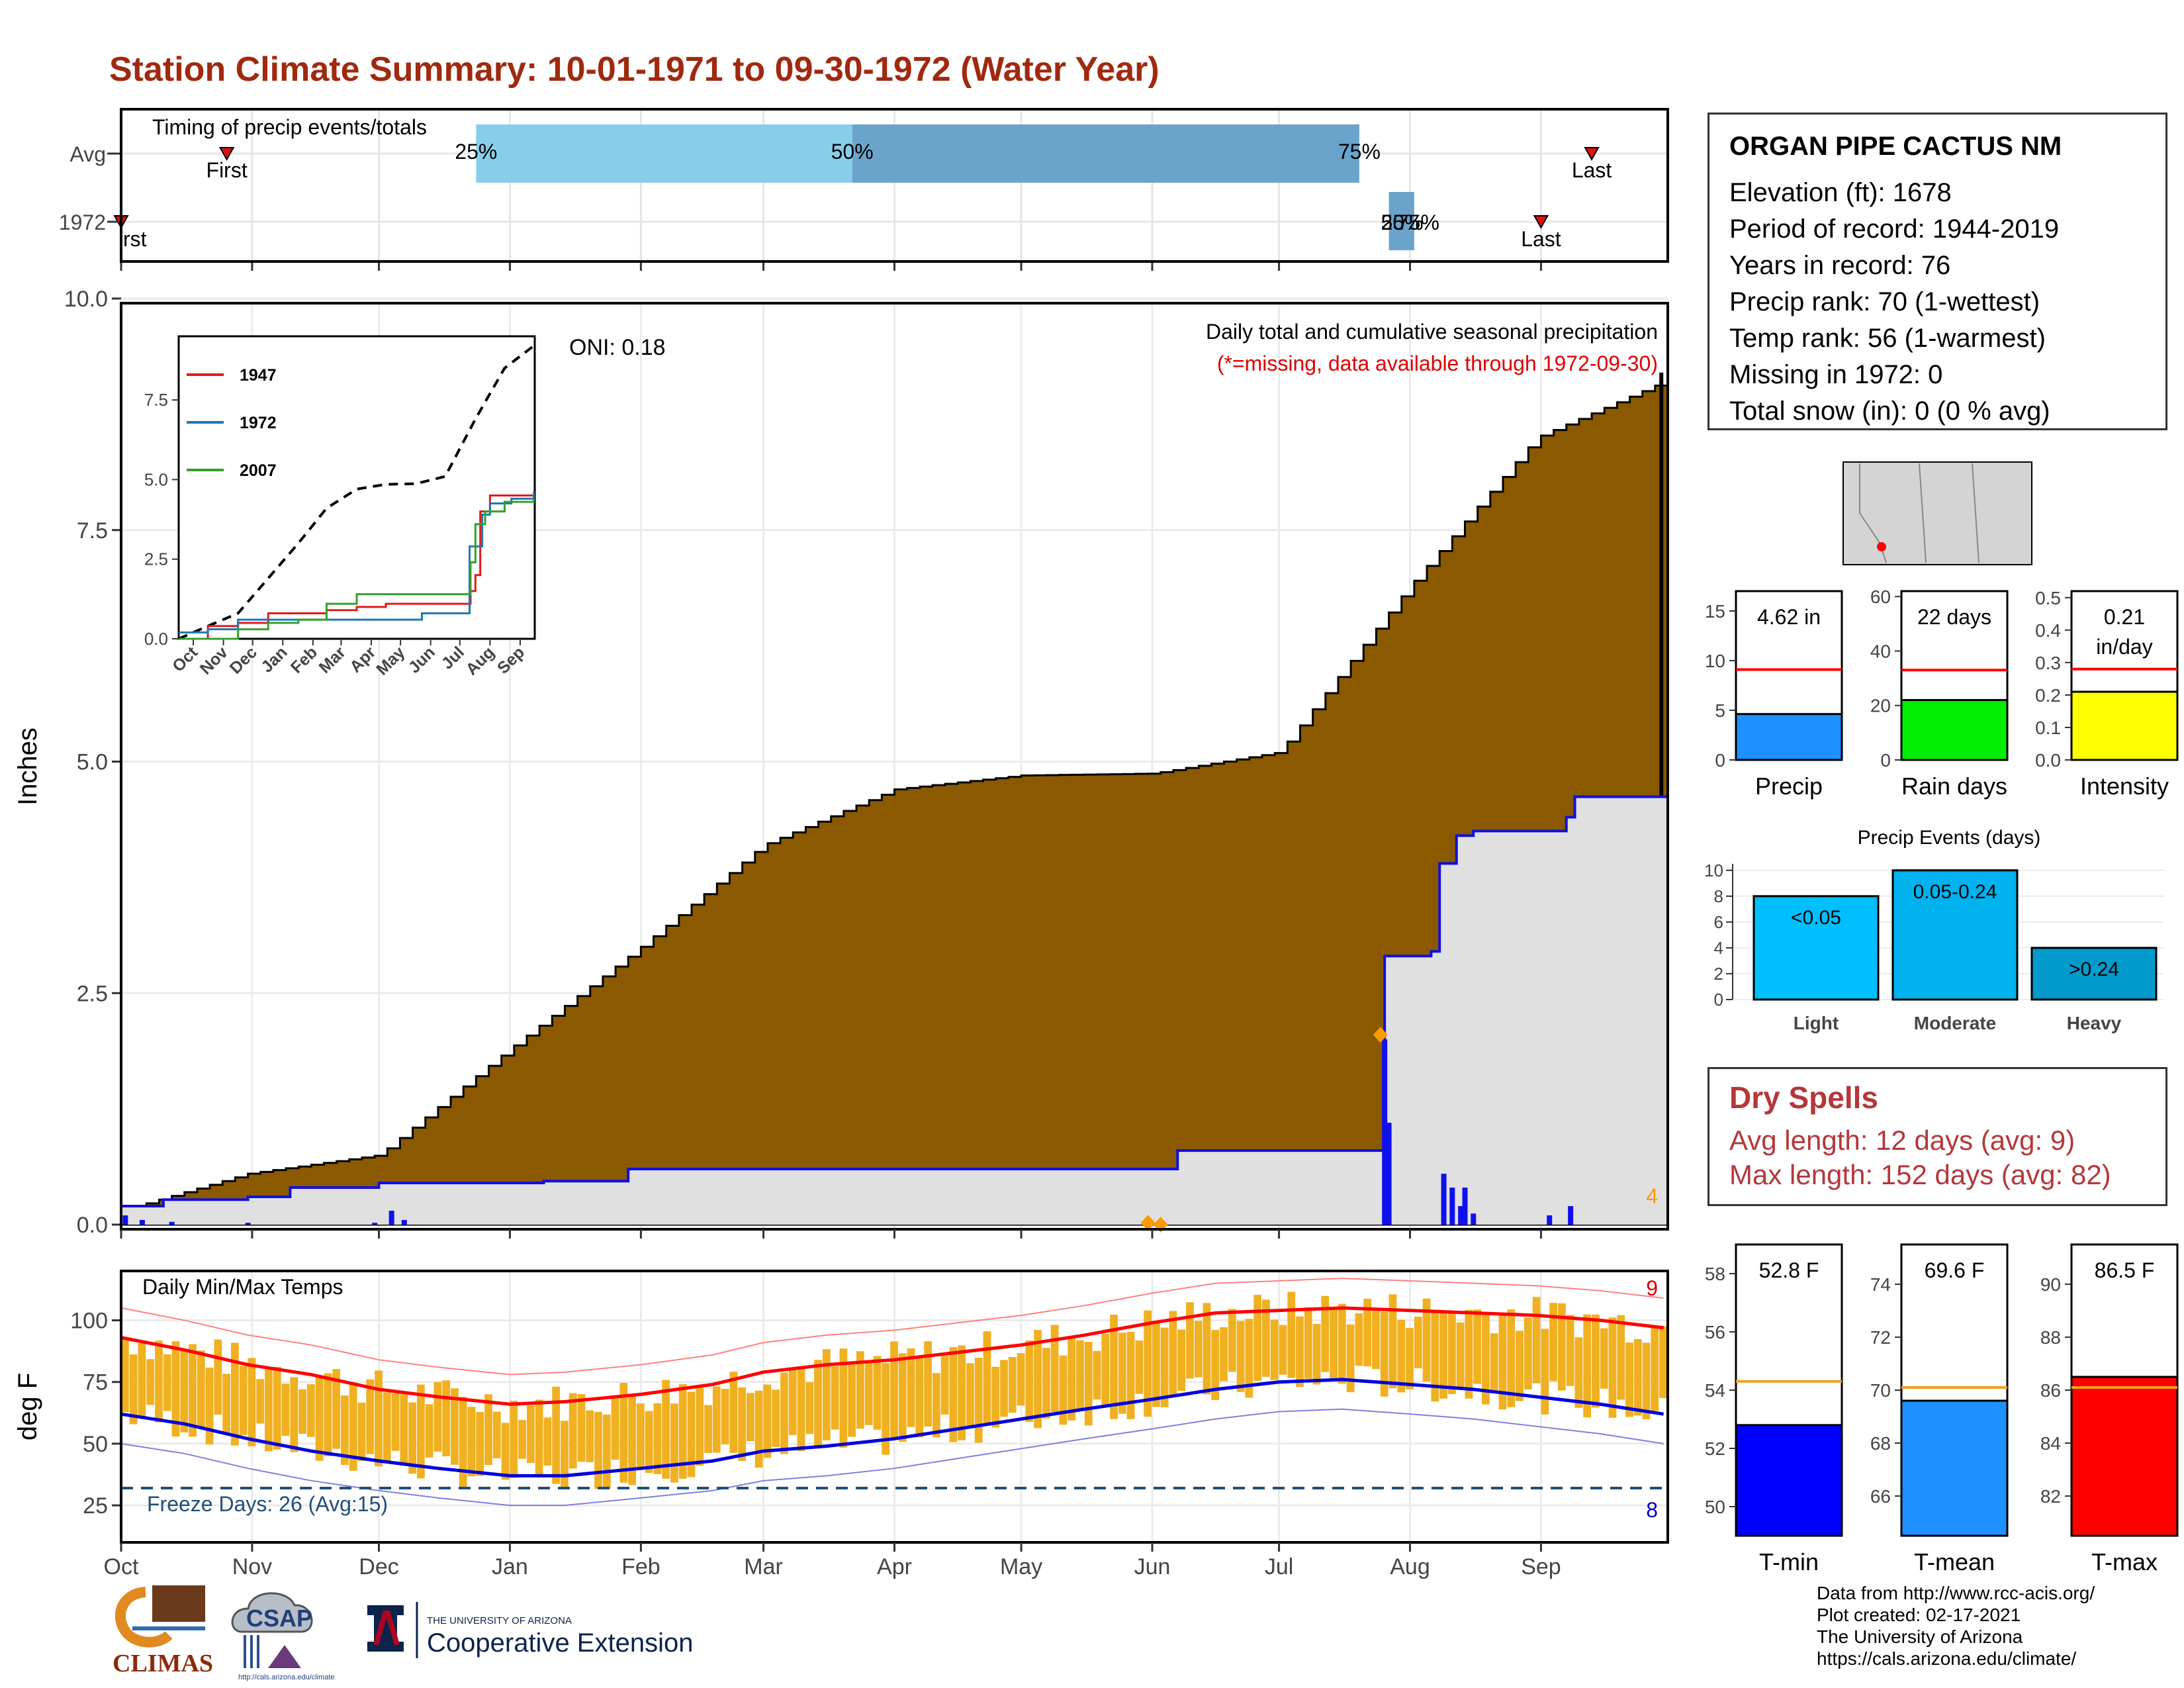  Describe the element at coordinates (1955, 935) in the screenshot. I see `events-bar-moderate` at that location.